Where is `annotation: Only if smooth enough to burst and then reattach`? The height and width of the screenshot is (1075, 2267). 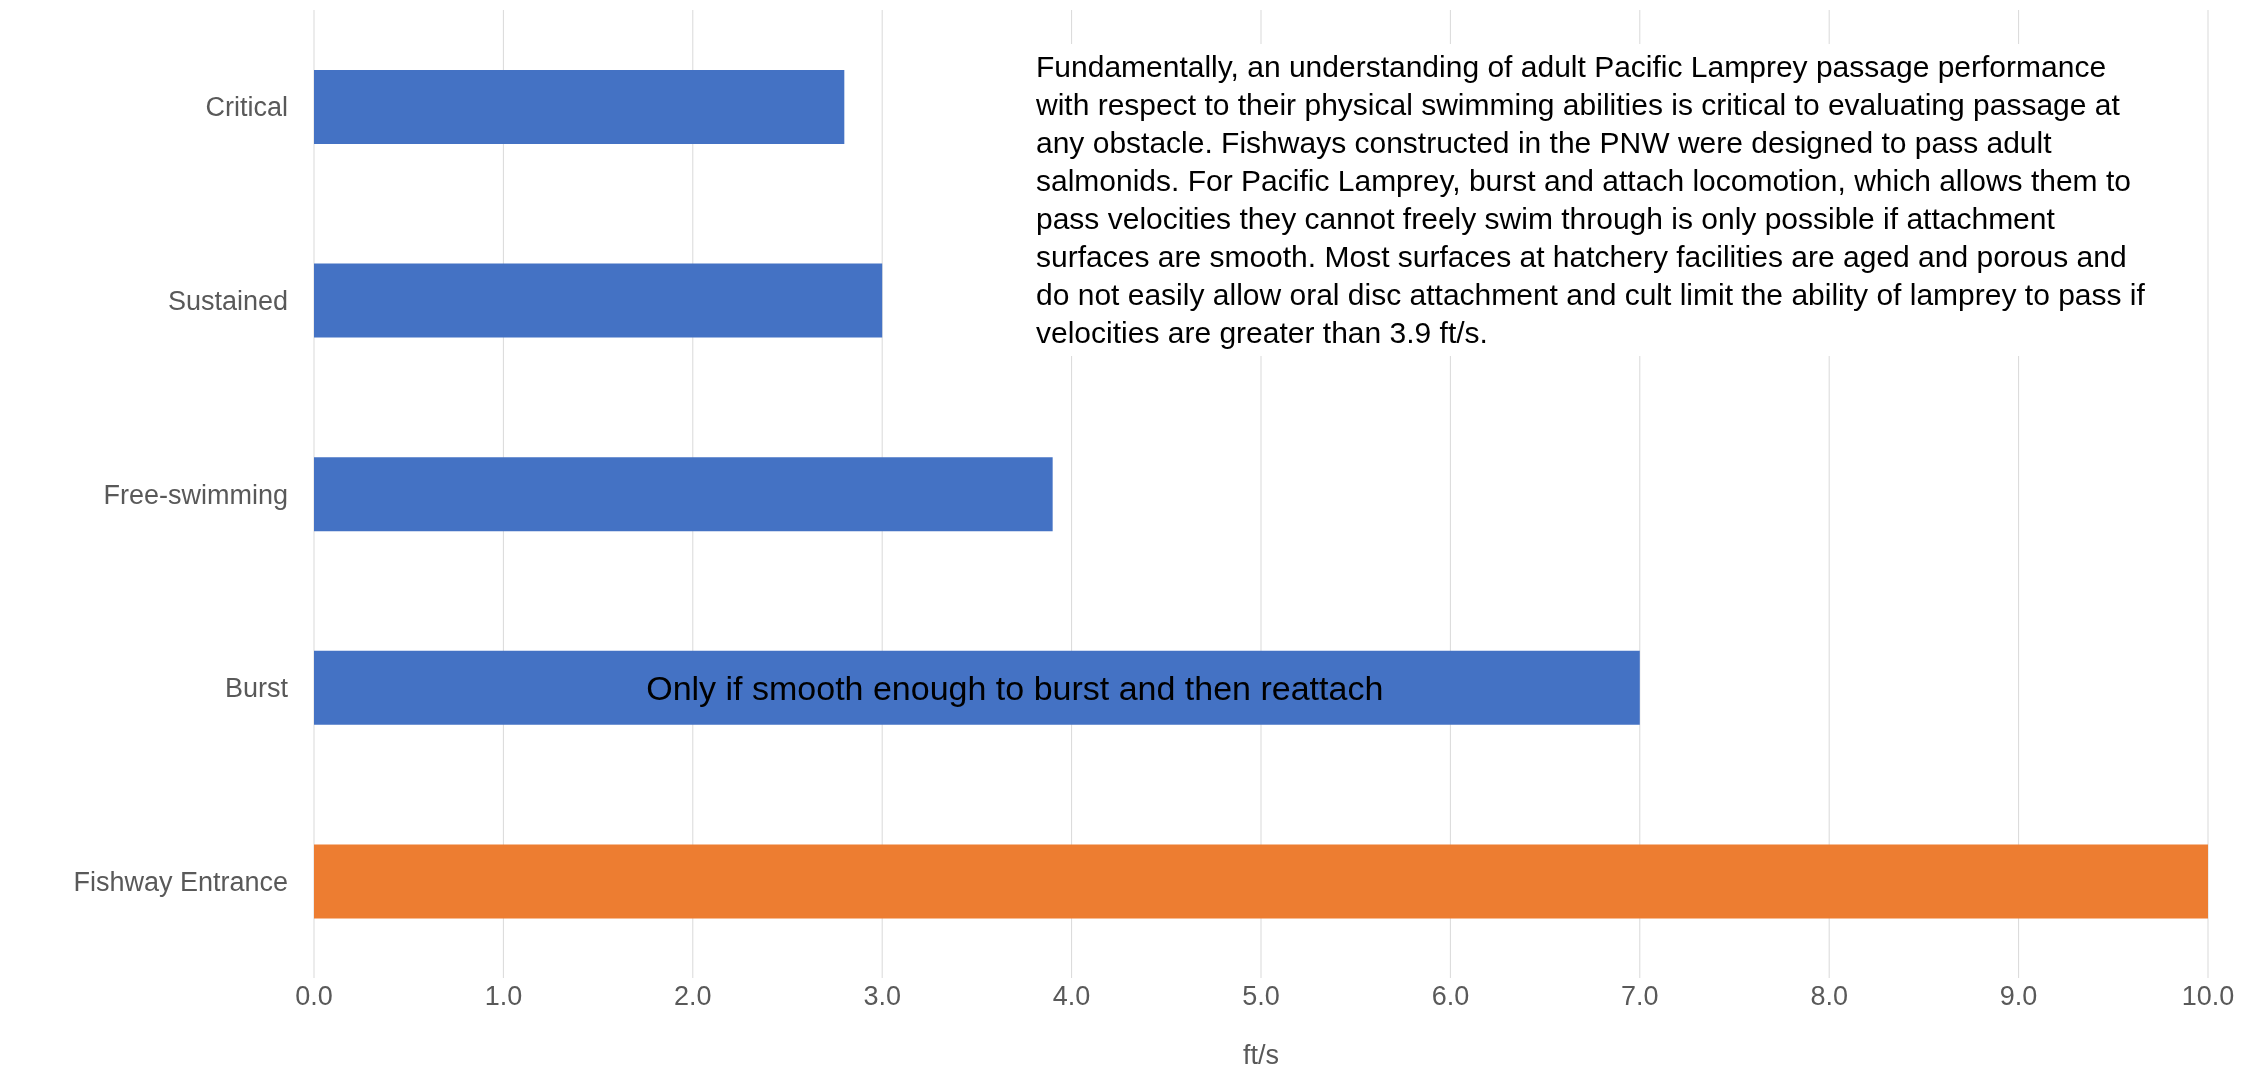 annotation: Only if smooth enough to burst and then reattach is located at coordinates (1015, 688).